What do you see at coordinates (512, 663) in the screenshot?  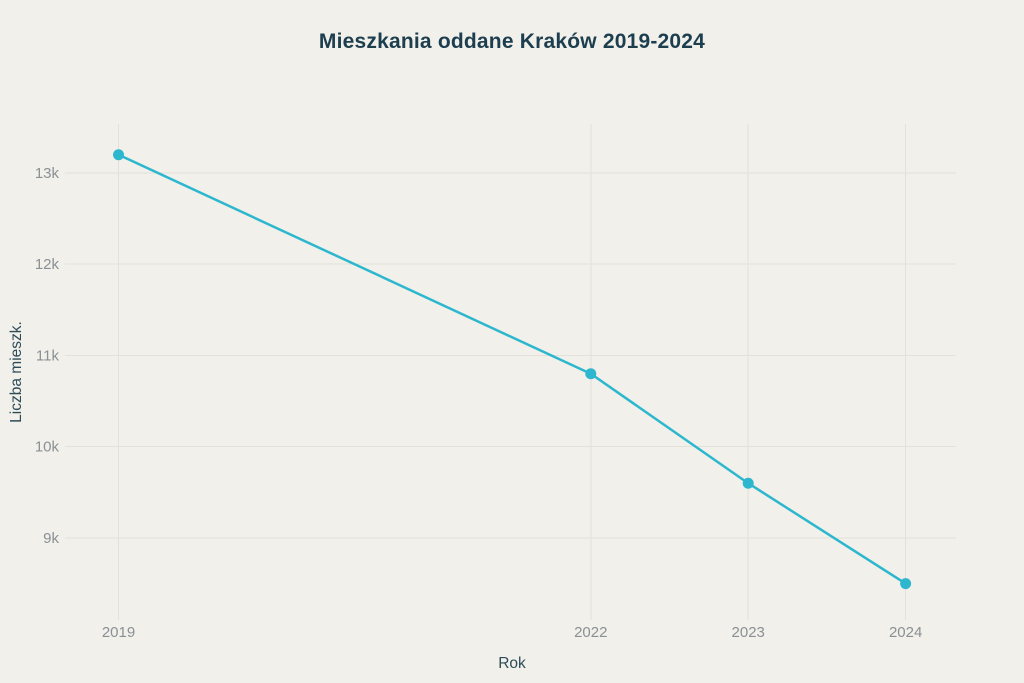 I see `x-axis-title: Rok` at bounding box center [512, 663].